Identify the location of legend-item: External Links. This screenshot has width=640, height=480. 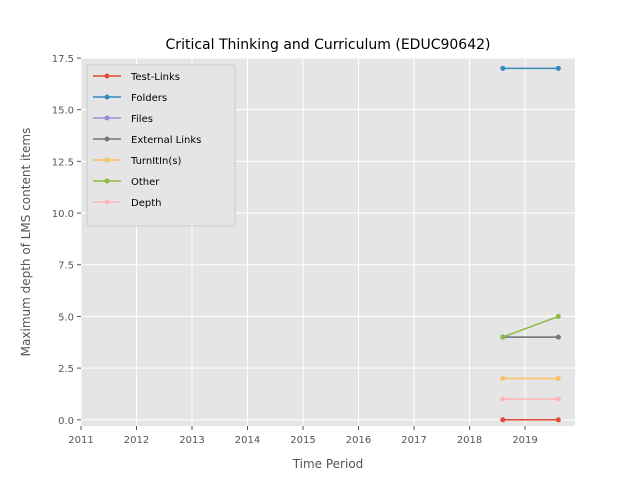
(147, 140).